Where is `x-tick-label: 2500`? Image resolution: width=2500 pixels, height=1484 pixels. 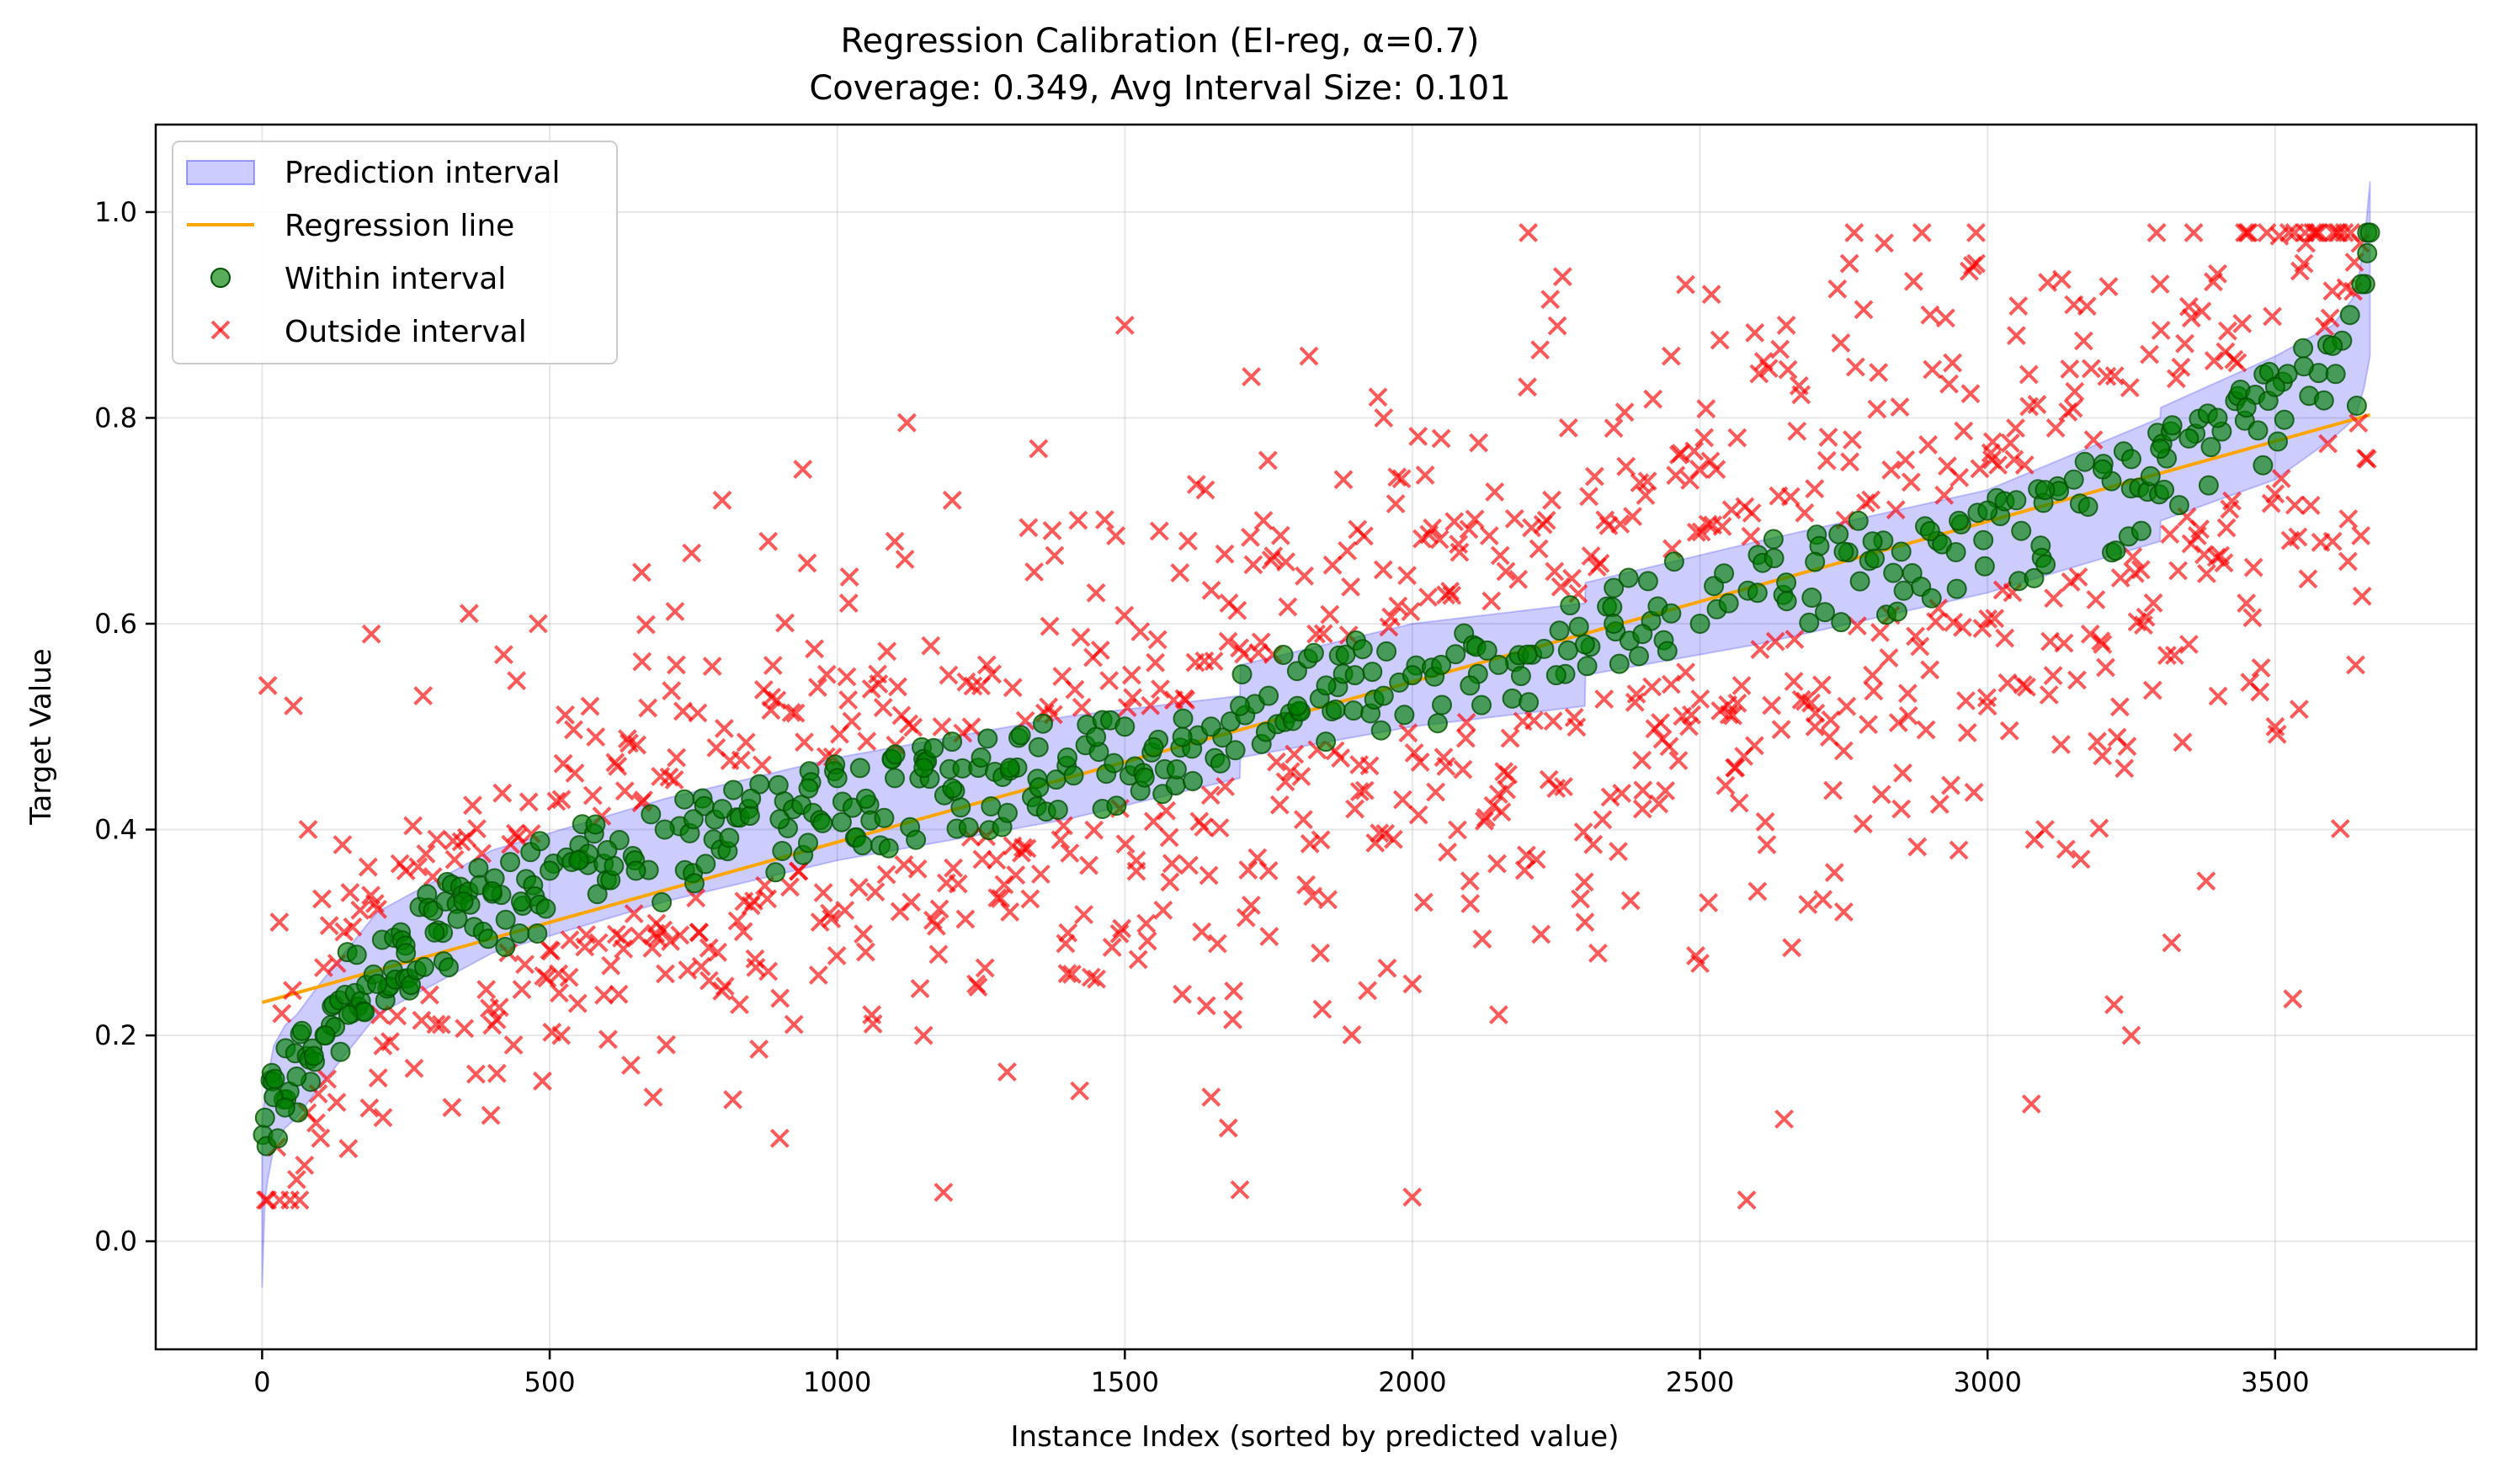 x-tick-label: 2500 is located at coordinates (1700, 1382).